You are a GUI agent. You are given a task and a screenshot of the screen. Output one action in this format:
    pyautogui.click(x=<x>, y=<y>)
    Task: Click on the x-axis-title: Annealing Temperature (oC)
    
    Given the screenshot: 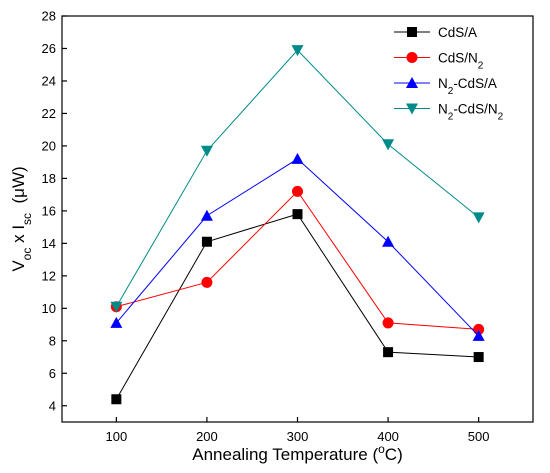 What is the action you would take?
    pyautogui.click(x=297, y=453)
    